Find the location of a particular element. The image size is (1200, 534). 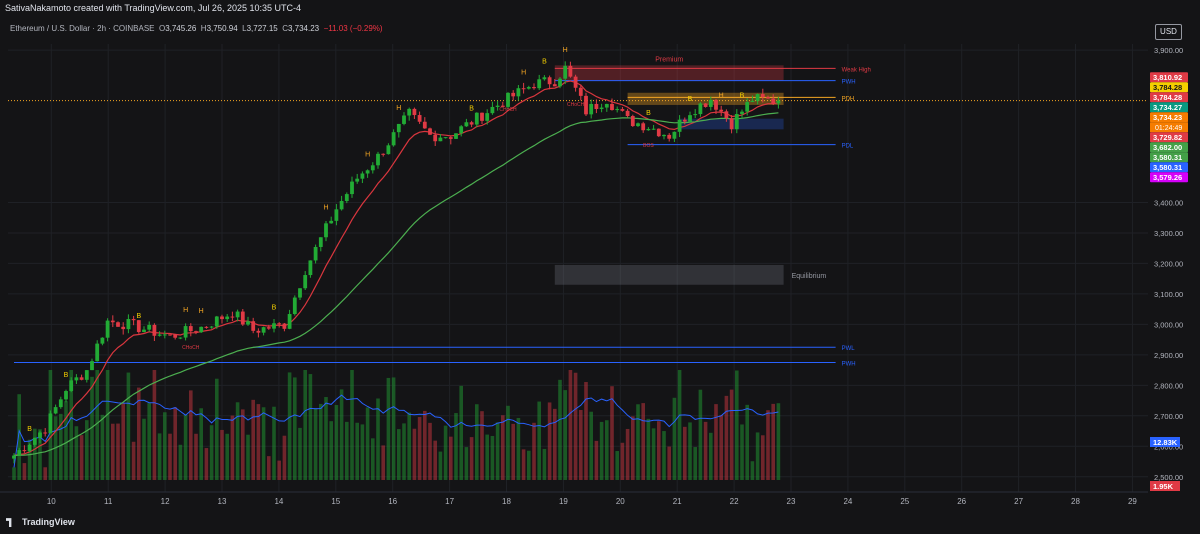

price-tick: 3,300.00 is located at coordinates (1168, 233).